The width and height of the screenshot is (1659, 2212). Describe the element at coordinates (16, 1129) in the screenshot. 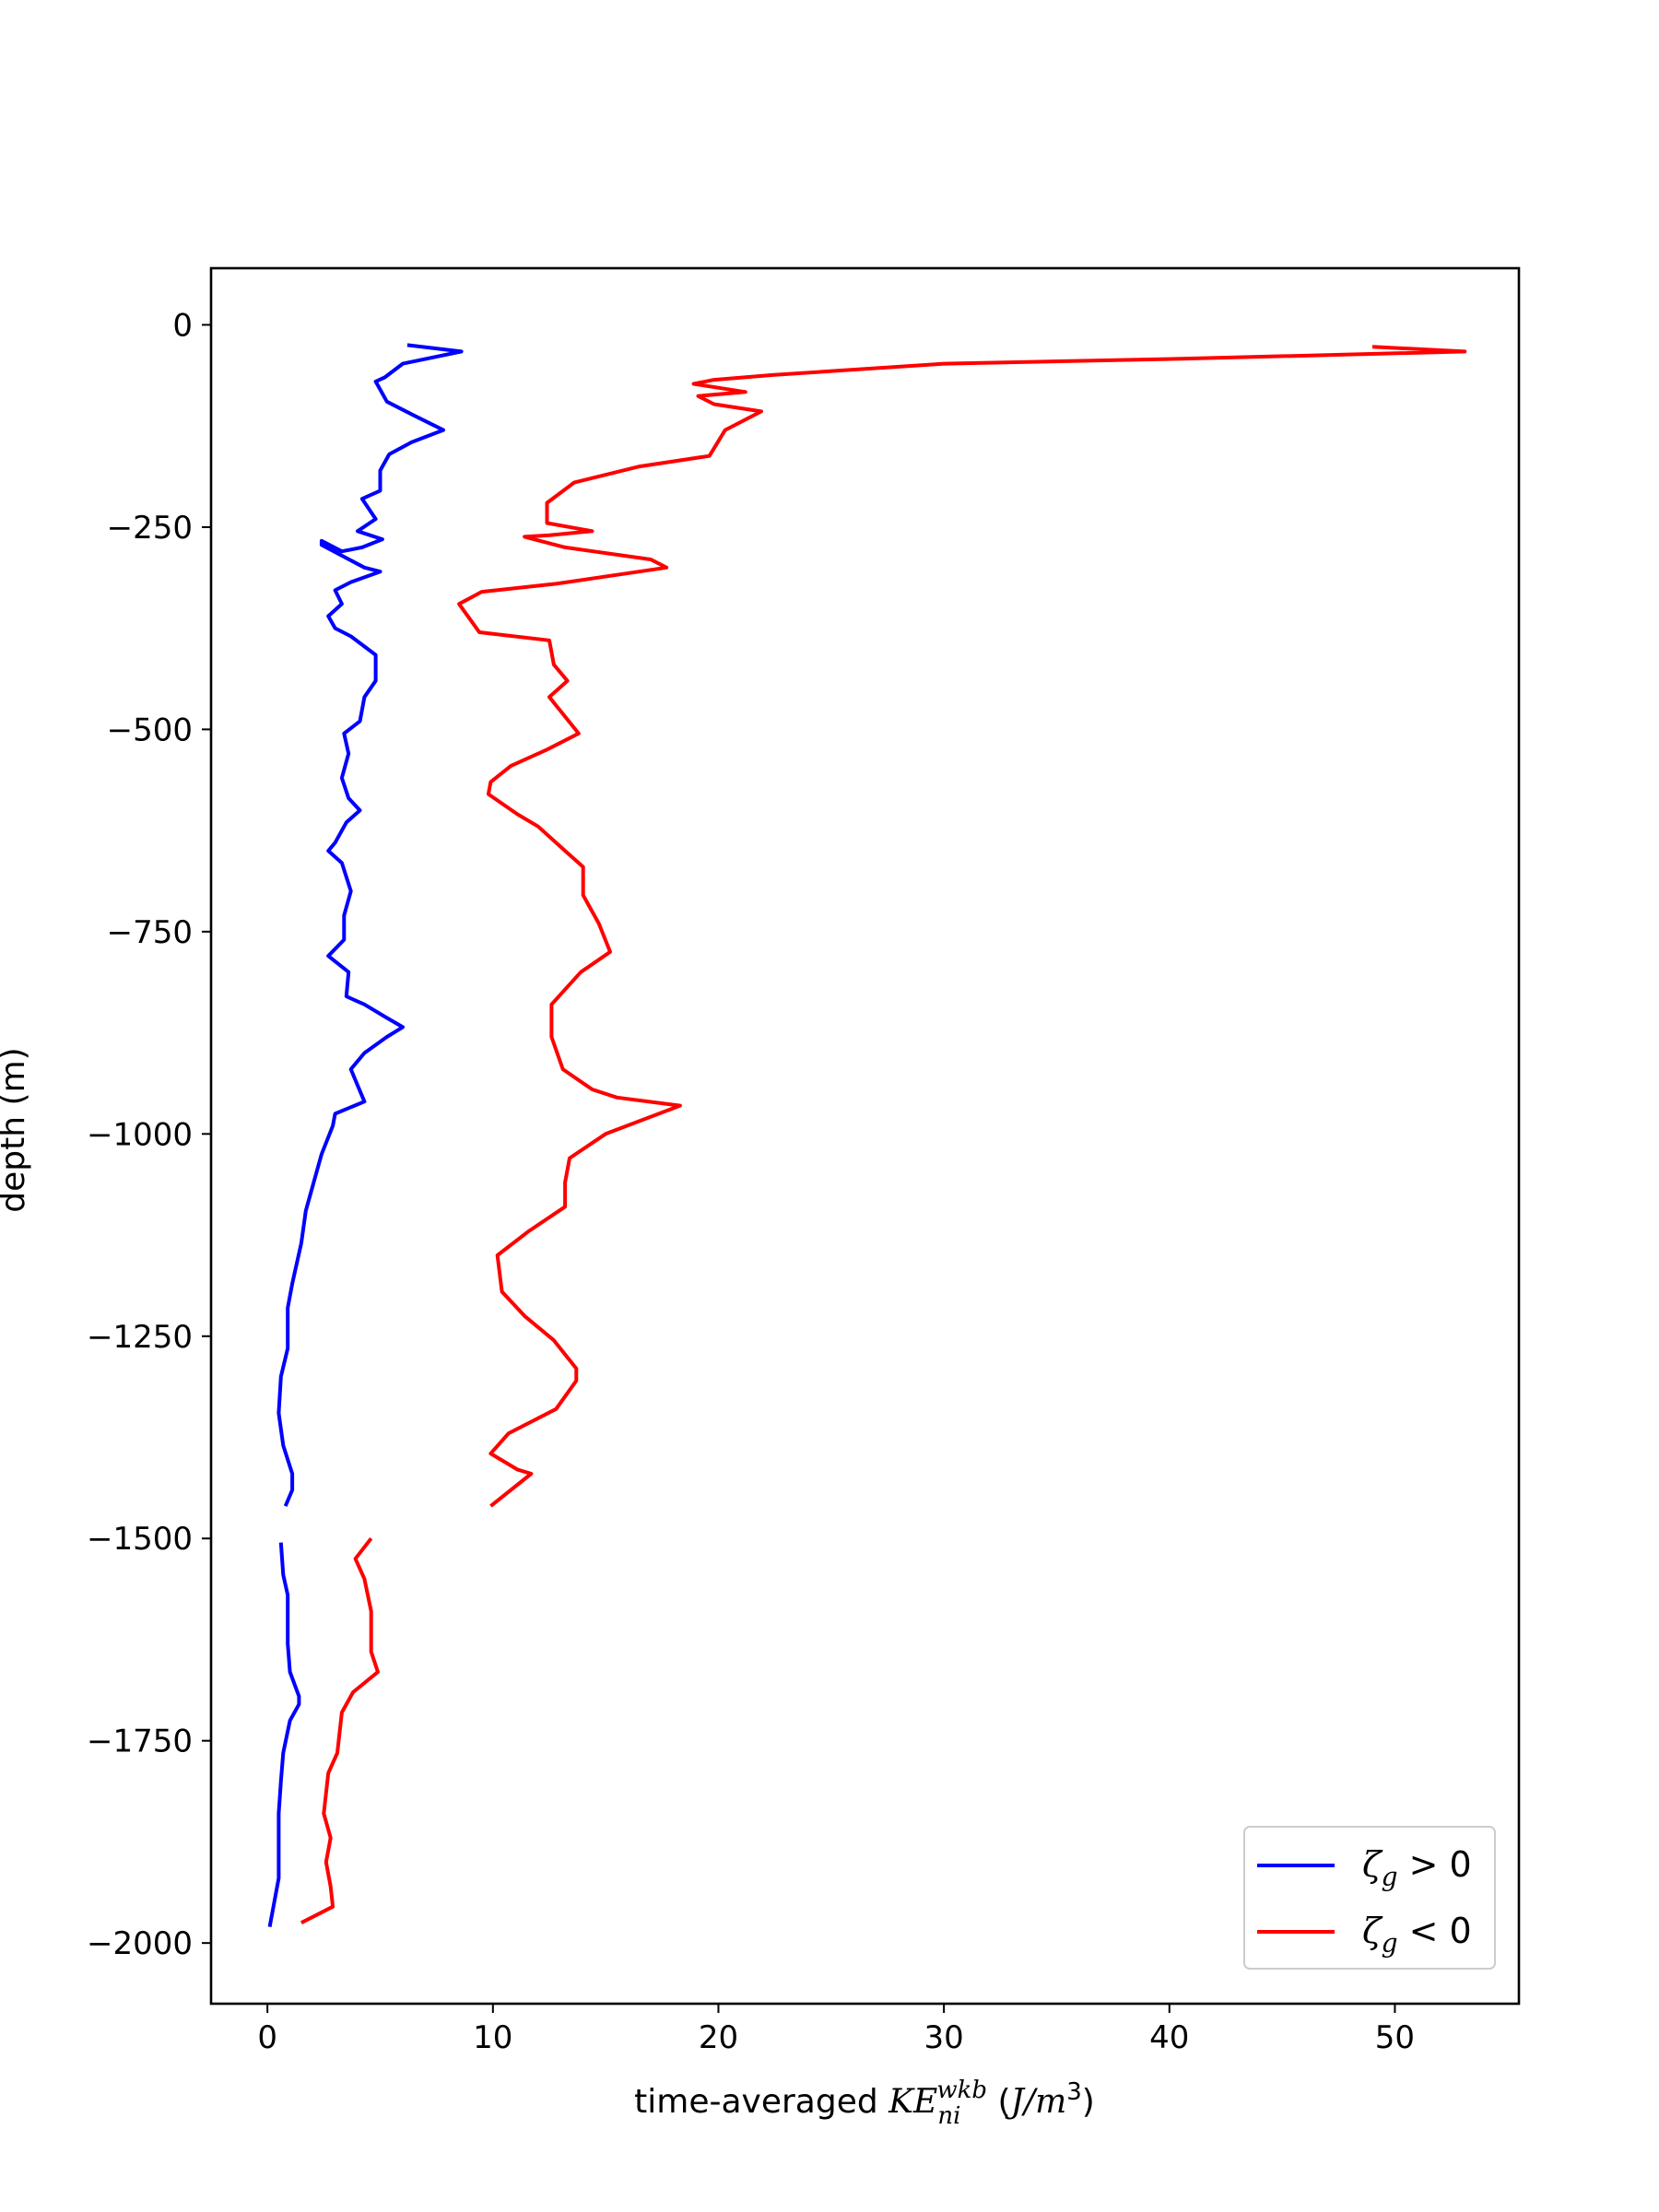

I see `y-axis-label: depth (m)` at that location.